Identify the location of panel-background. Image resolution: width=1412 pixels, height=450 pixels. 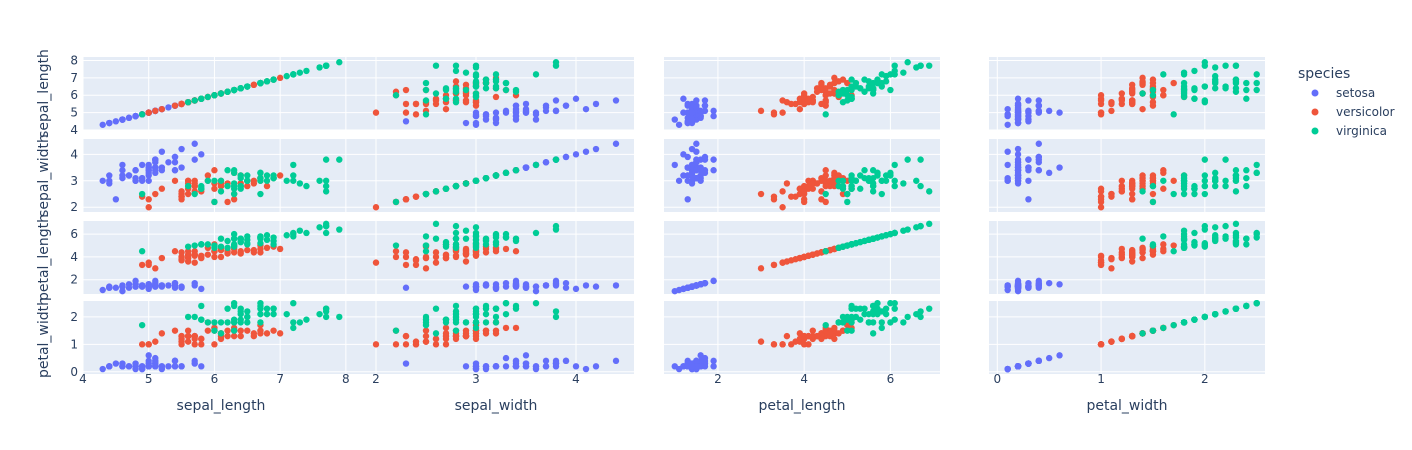
(1127, 257).